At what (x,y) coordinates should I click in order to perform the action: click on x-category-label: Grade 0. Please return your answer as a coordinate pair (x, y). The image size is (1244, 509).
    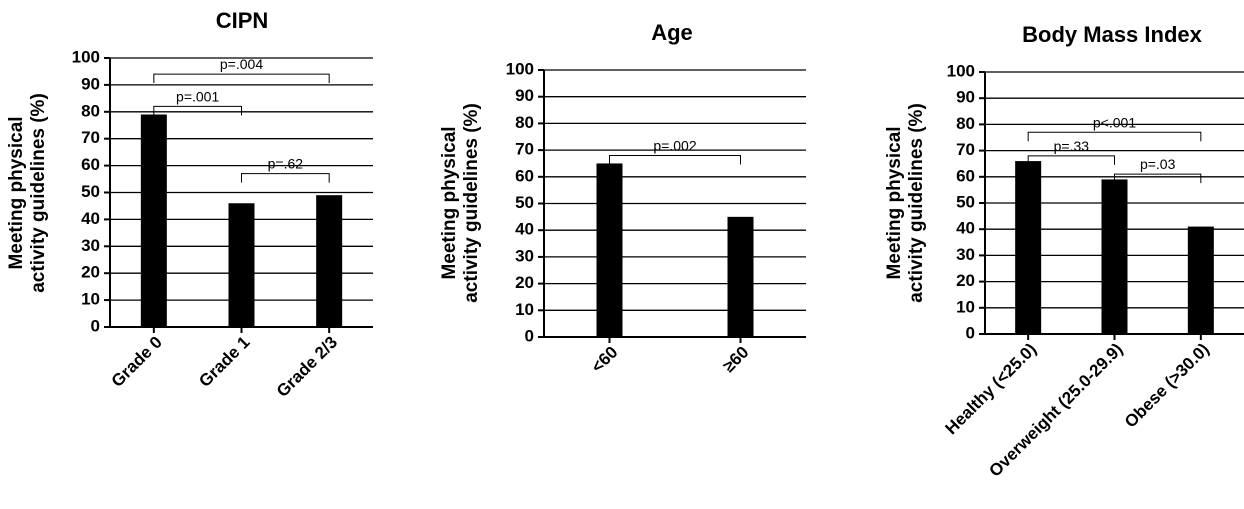
    Looking at the image, I should click on (137, 362).